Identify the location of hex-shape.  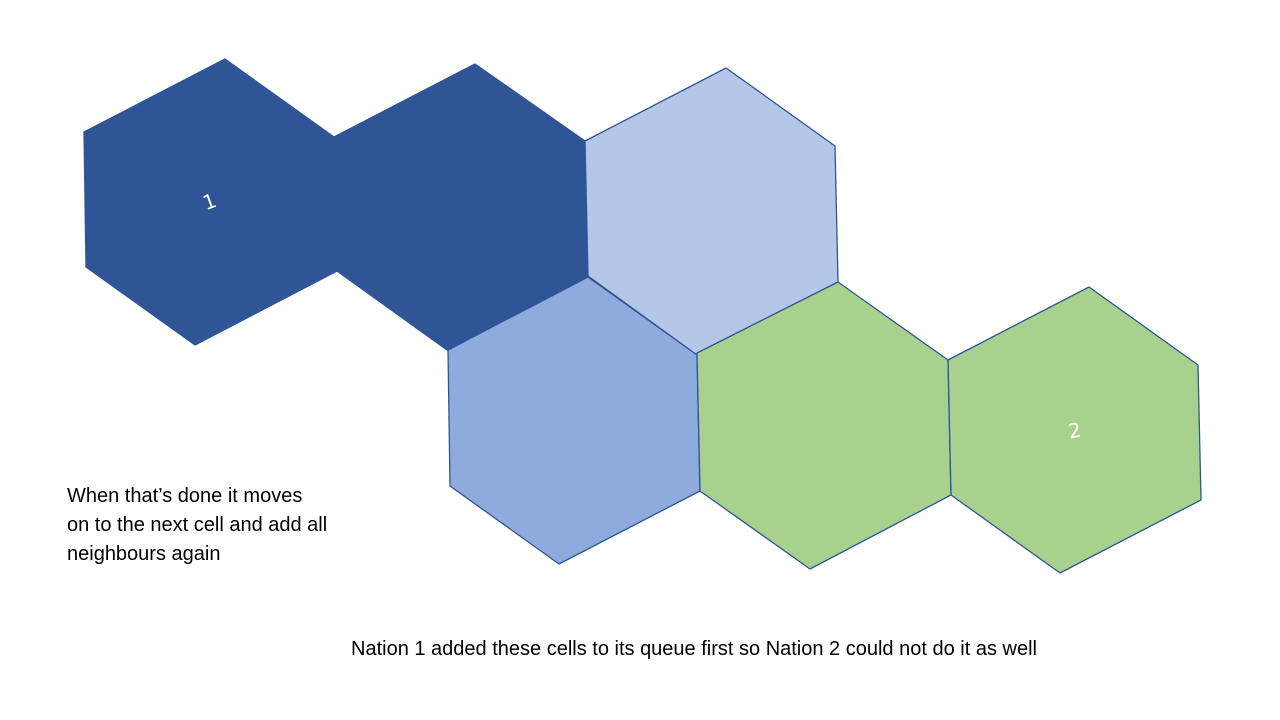
(1074, 430).